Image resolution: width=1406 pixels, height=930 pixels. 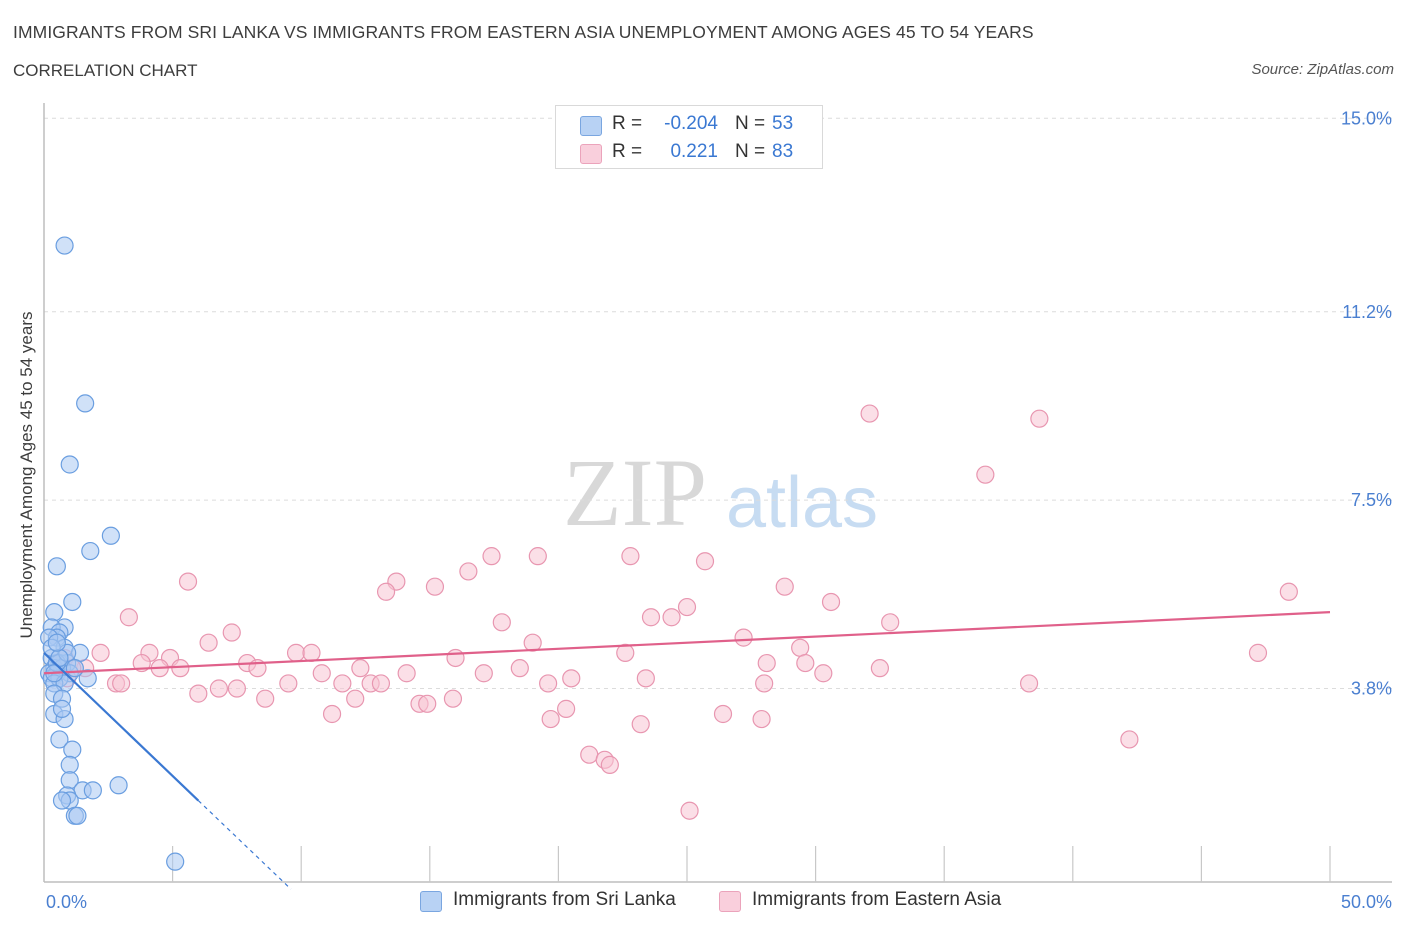 What do you see at coordinates (635, 492) in the screenshot?
I see `watermark-zip: ZIP` at bounding box center [635, 492].